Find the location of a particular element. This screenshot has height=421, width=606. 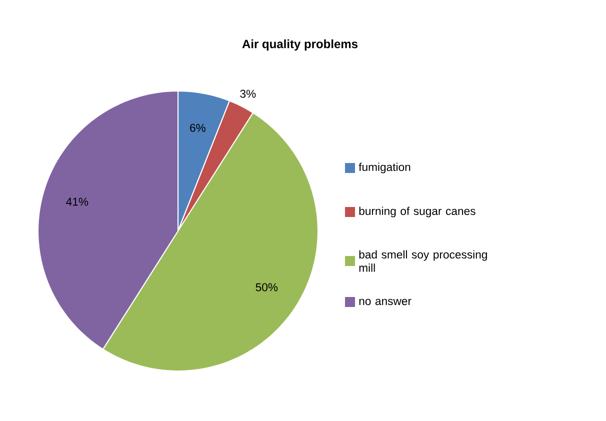

chart-title: Air quality problems is located at coordinates (300, 45).